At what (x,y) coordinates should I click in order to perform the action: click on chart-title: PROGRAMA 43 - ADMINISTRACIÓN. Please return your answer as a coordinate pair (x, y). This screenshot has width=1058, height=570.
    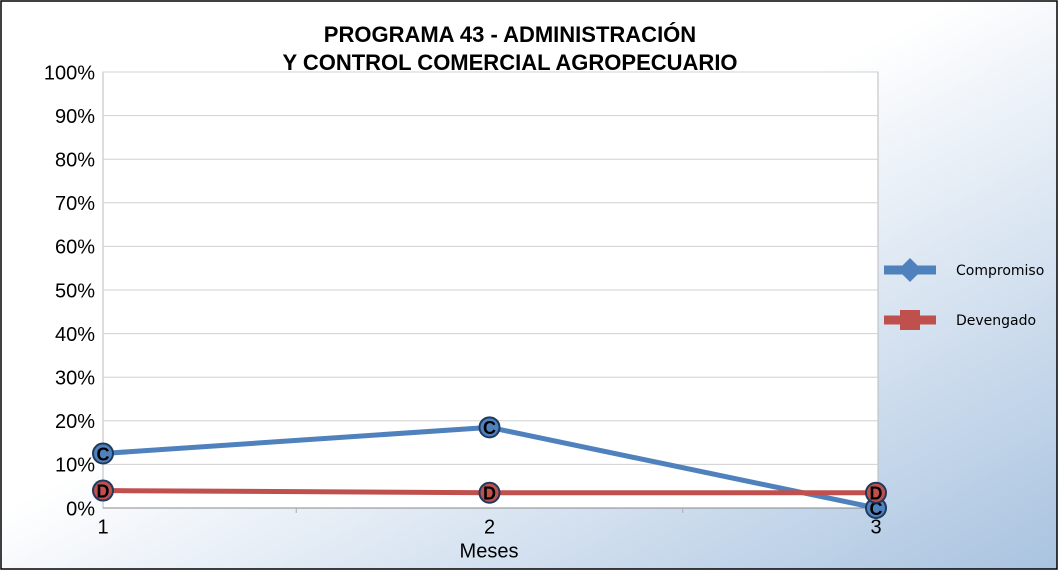
    Looking at the image, I should click on (510, 34).